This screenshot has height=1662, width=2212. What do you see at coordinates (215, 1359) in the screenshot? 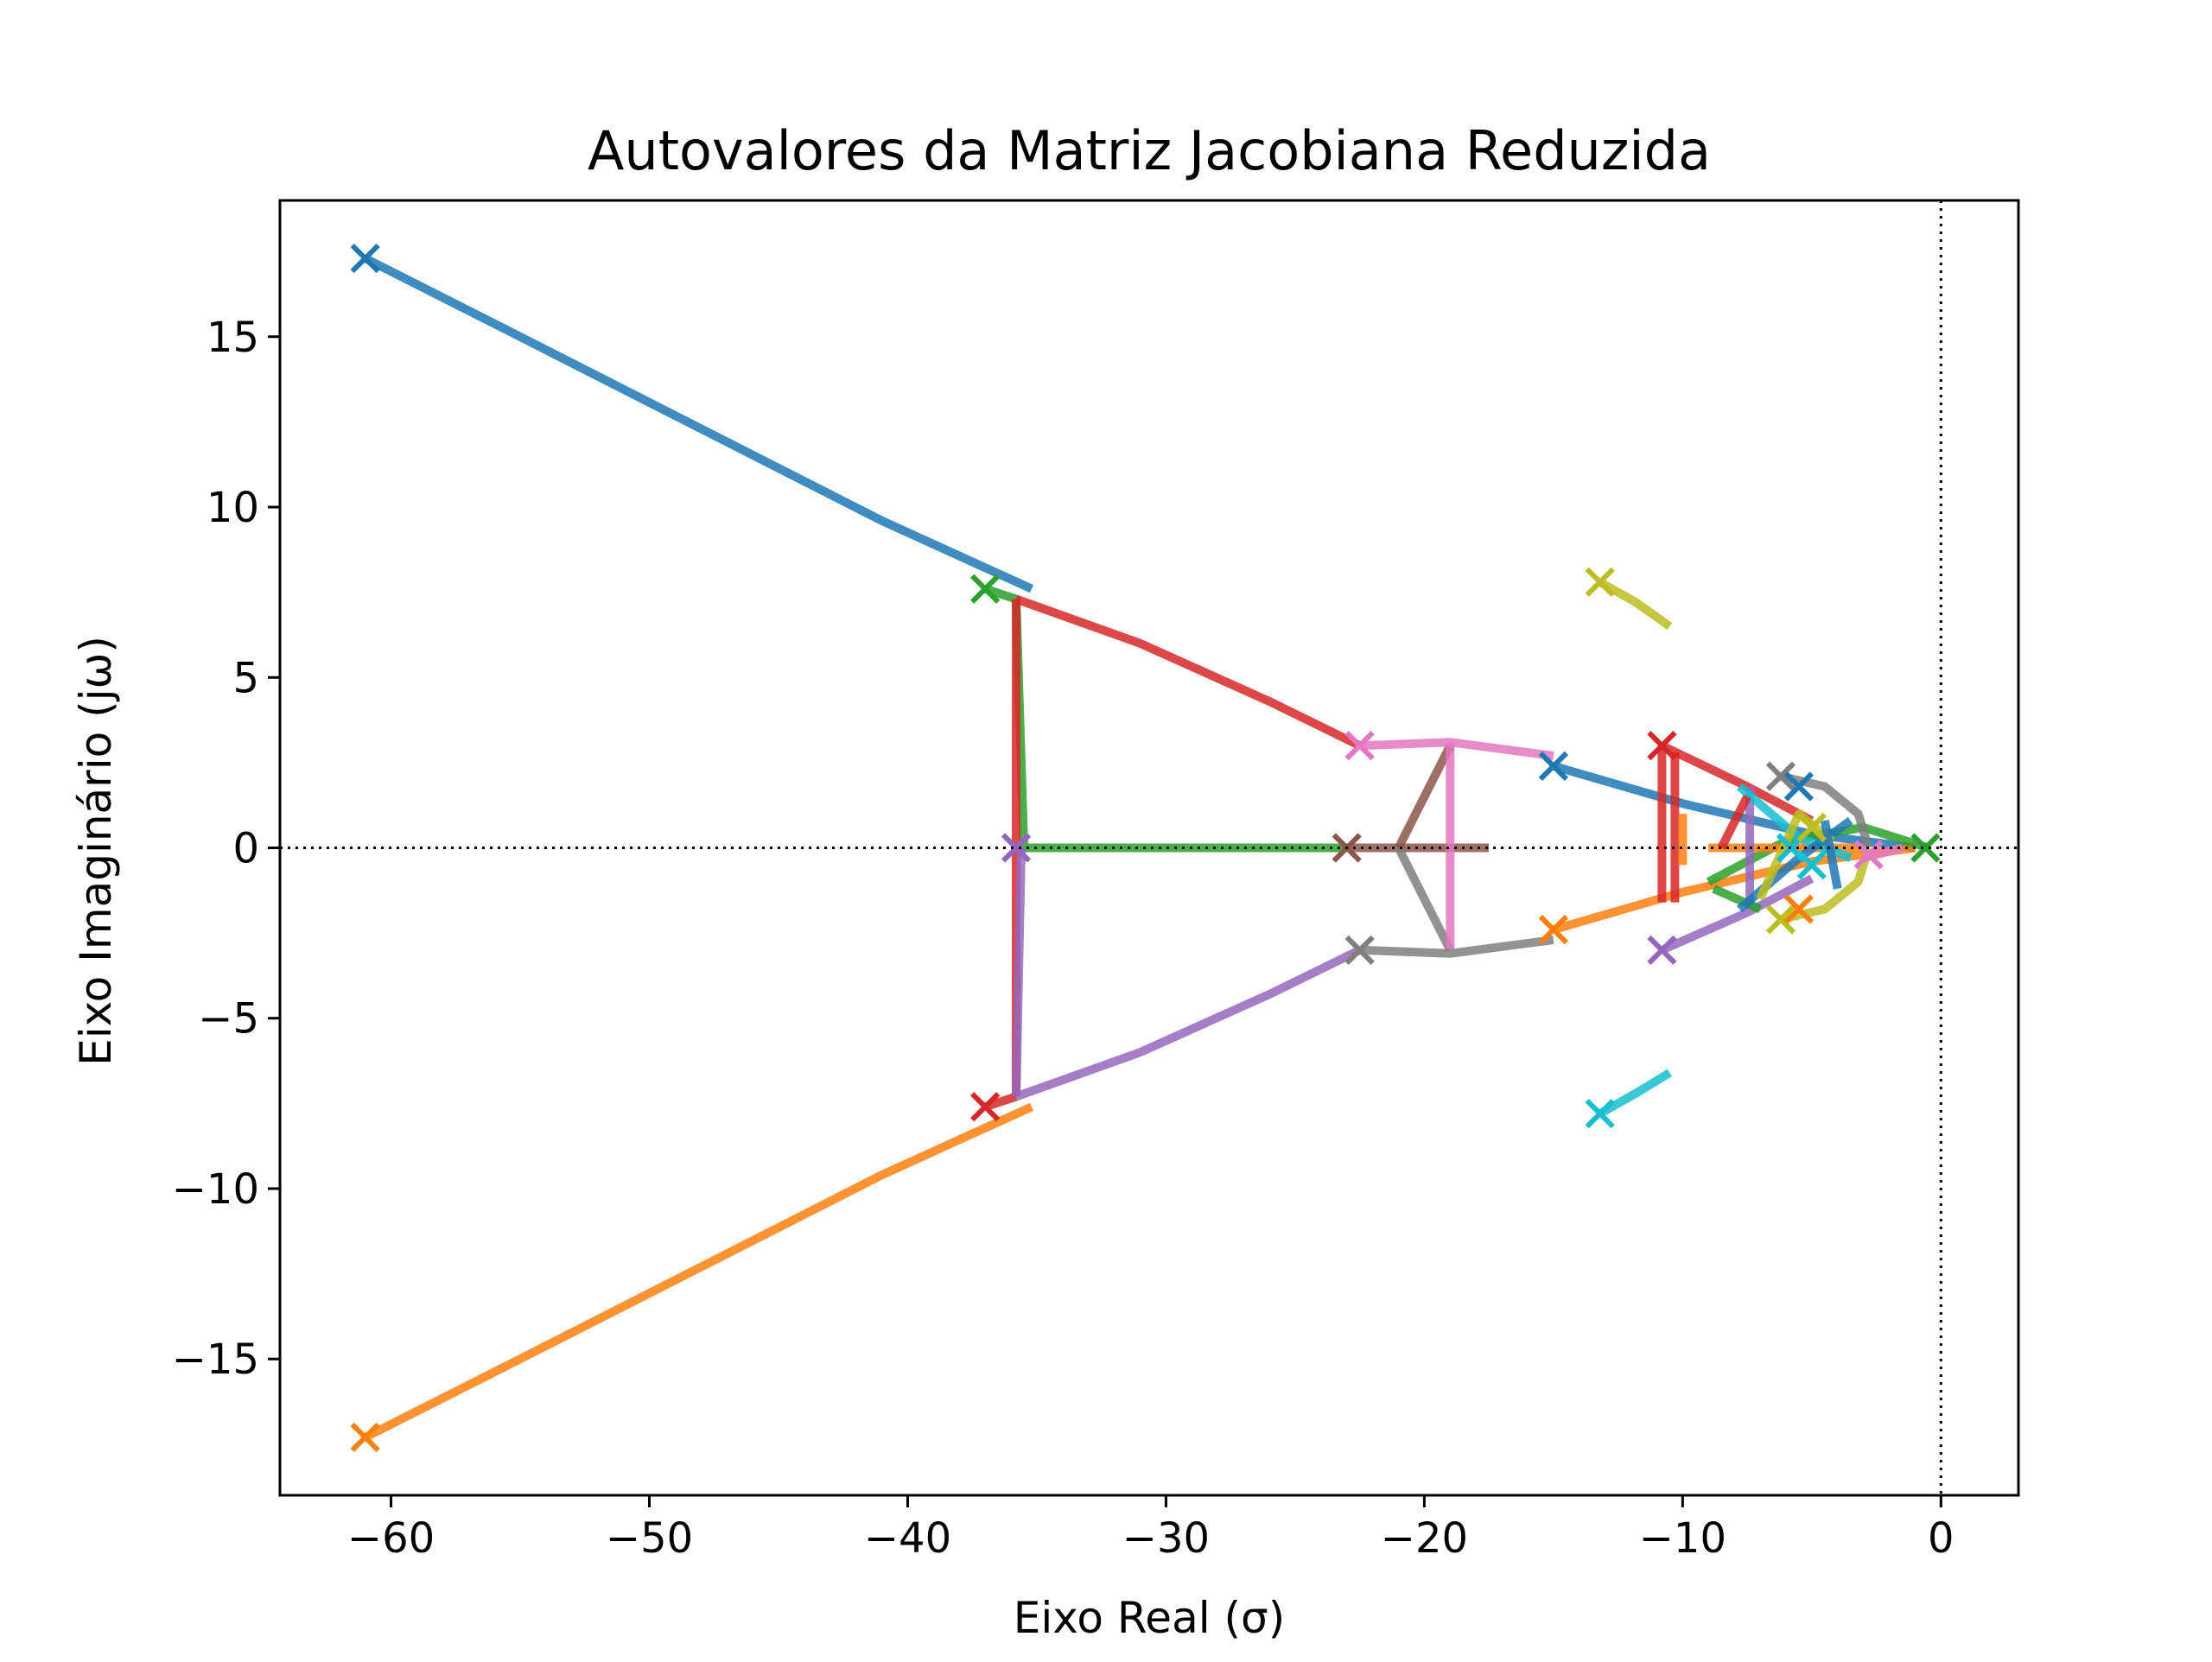
I see `y-tick-label: −15` at bounding box center [215, 1359].